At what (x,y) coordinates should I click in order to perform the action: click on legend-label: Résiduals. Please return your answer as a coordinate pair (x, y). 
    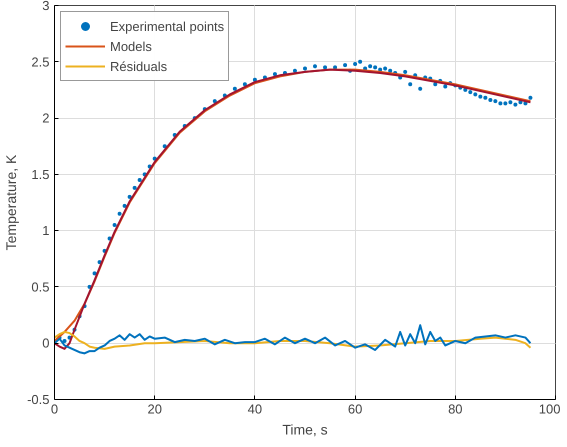
    Looking at the image, I should click on (139, 66).